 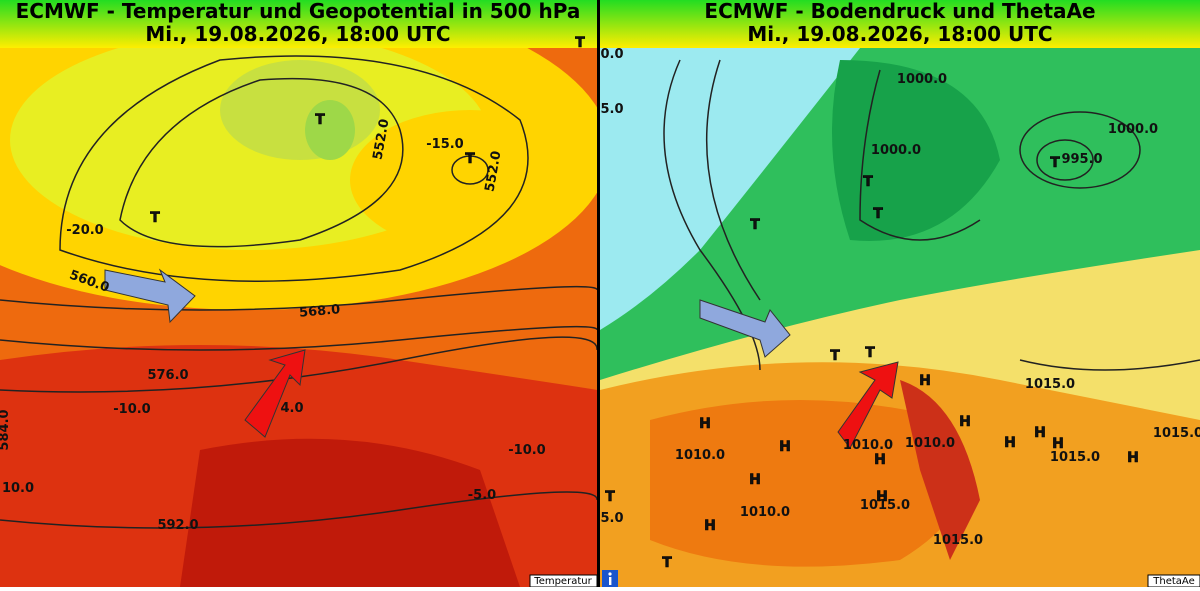 What do you see at coordinates (562, 581) in the screenshot?
I see `left-legend: Temperatur` at bounding box center [562, 581].